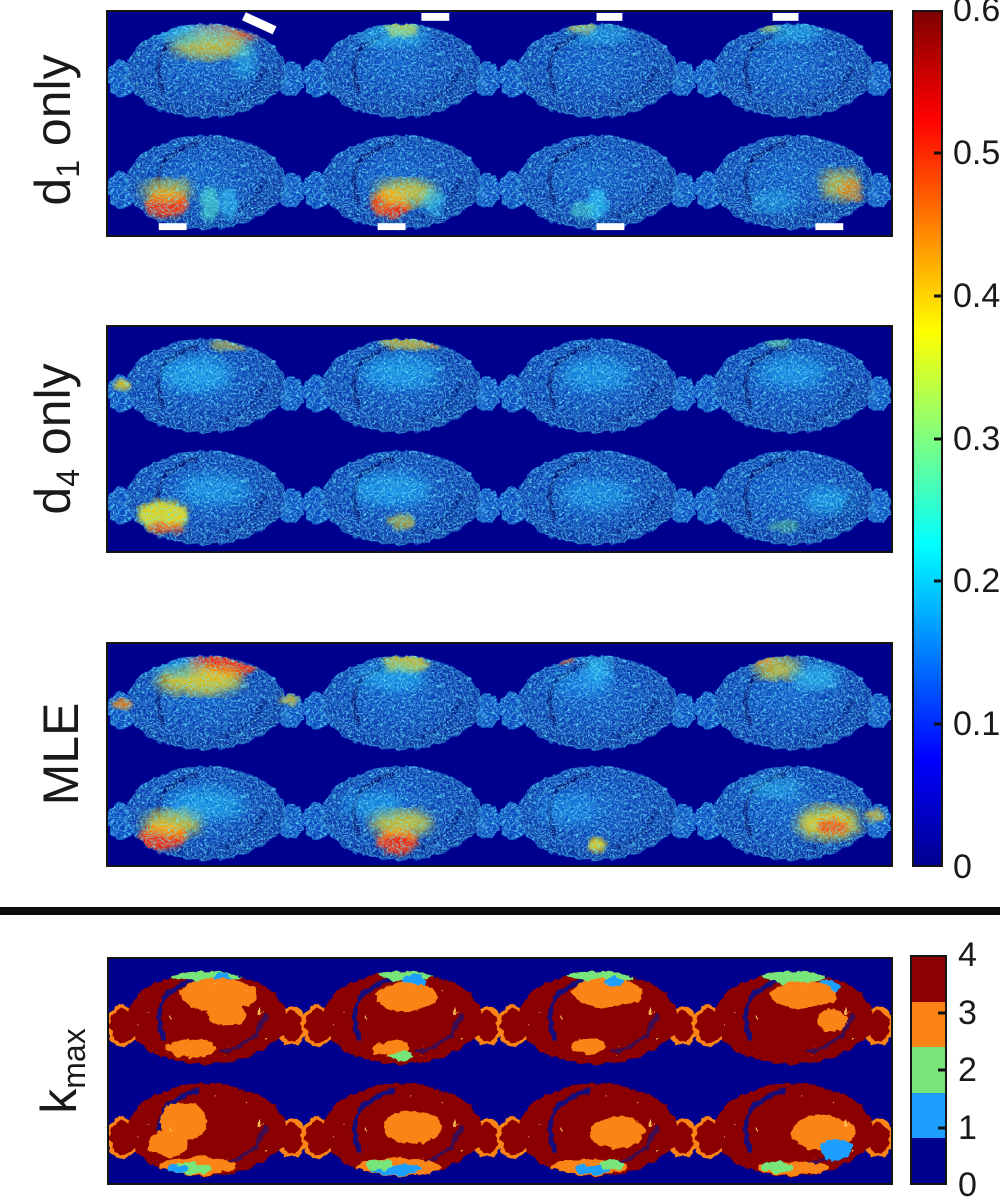 The image size is (1000, 1197). What do you see at coordinates (976, 14) in the screenshot?
I see `colorbar-tick-label: 0.6` at bounding box center [976, 14].